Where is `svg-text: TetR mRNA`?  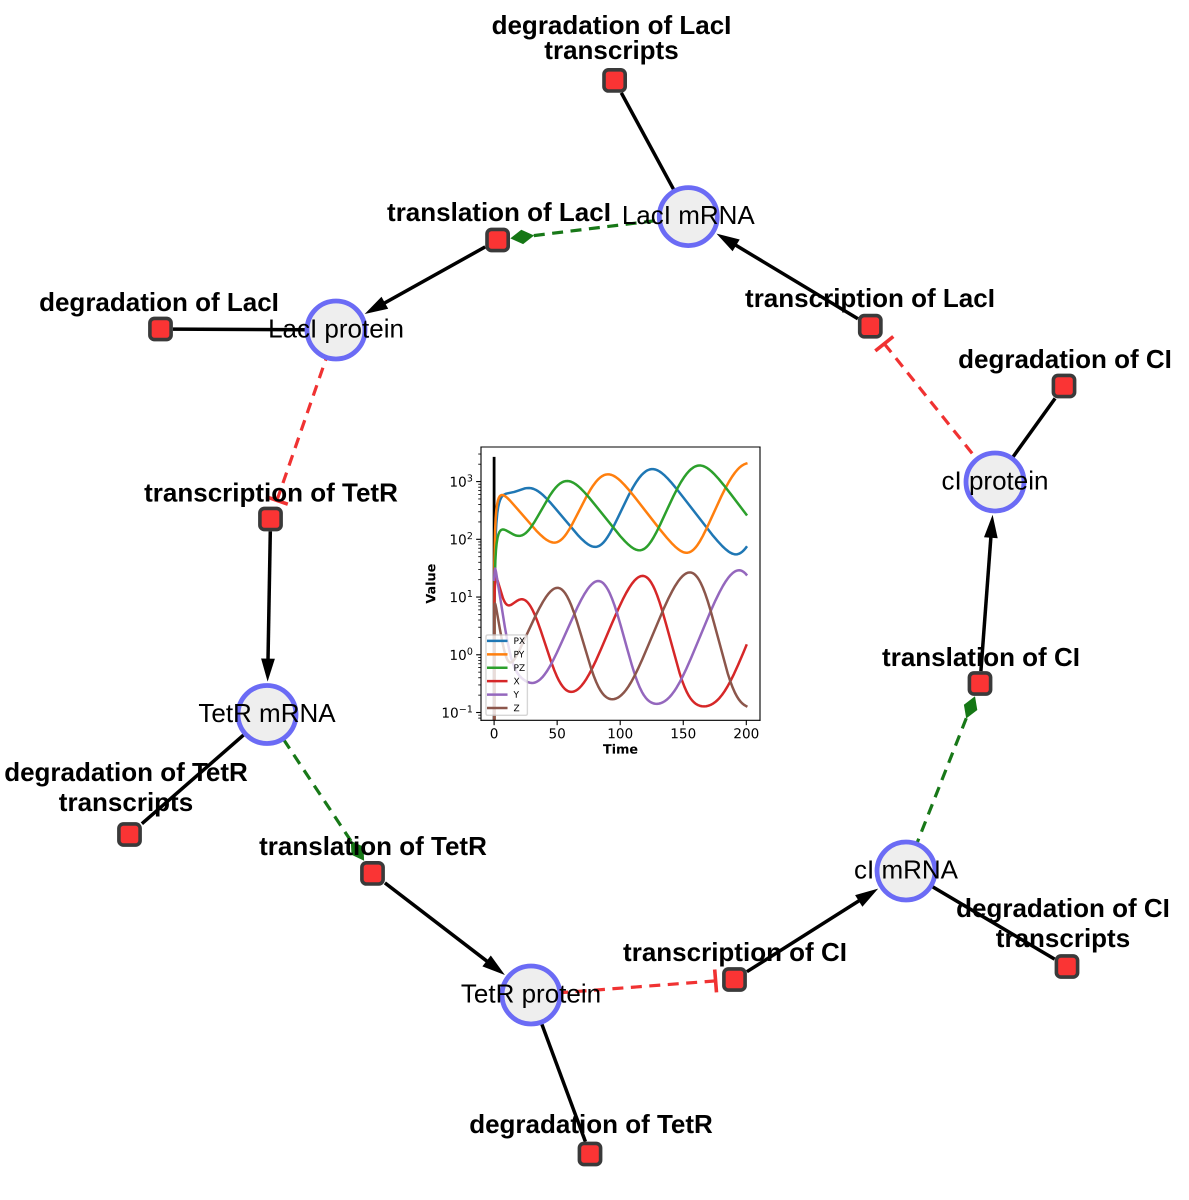 svg-text: TetR mRNA is located at coordinates (267, 713).